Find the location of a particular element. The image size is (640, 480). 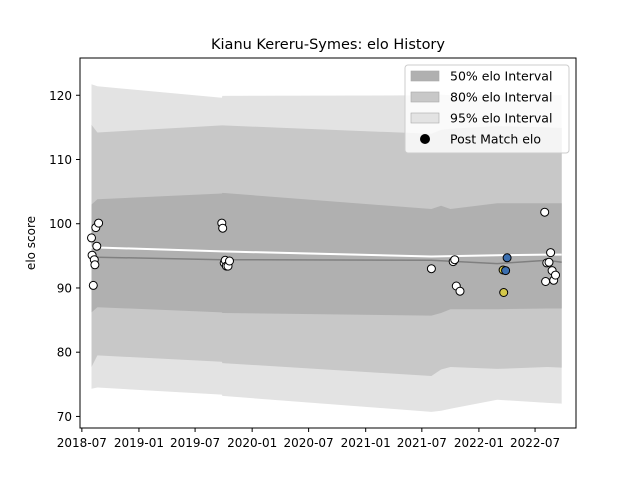

x-tick-label: 2022-01 is located at coordinates (479, 443).